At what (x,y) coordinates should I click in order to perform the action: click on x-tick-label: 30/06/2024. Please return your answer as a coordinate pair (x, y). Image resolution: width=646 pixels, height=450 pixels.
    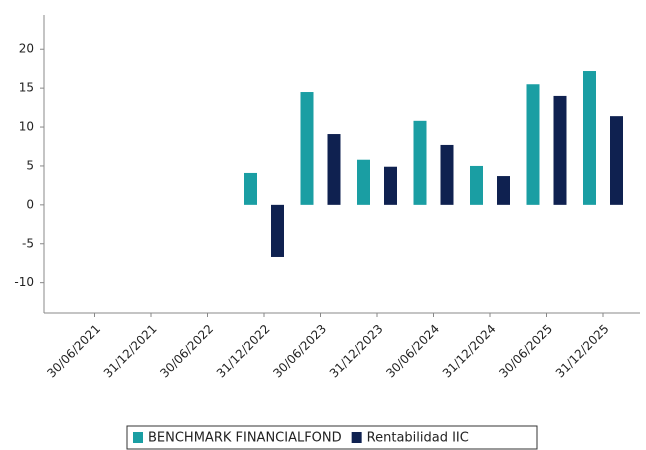
    Looking at the image, I should click on (412, 351).